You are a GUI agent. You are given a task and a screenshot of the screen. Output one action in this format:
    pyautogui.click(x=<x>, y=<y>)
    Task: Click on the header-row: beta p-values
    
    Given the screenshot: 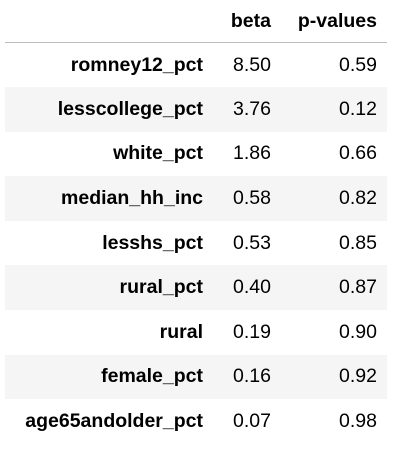 What is the action you would take?
    pyautogui.click(x=196, y=21)
    